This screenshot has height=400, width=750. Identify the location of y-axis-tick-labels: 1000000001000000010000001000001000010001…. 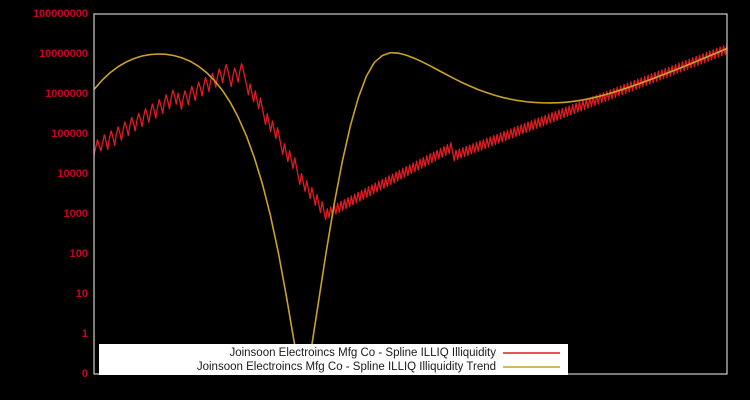
(60, 194).